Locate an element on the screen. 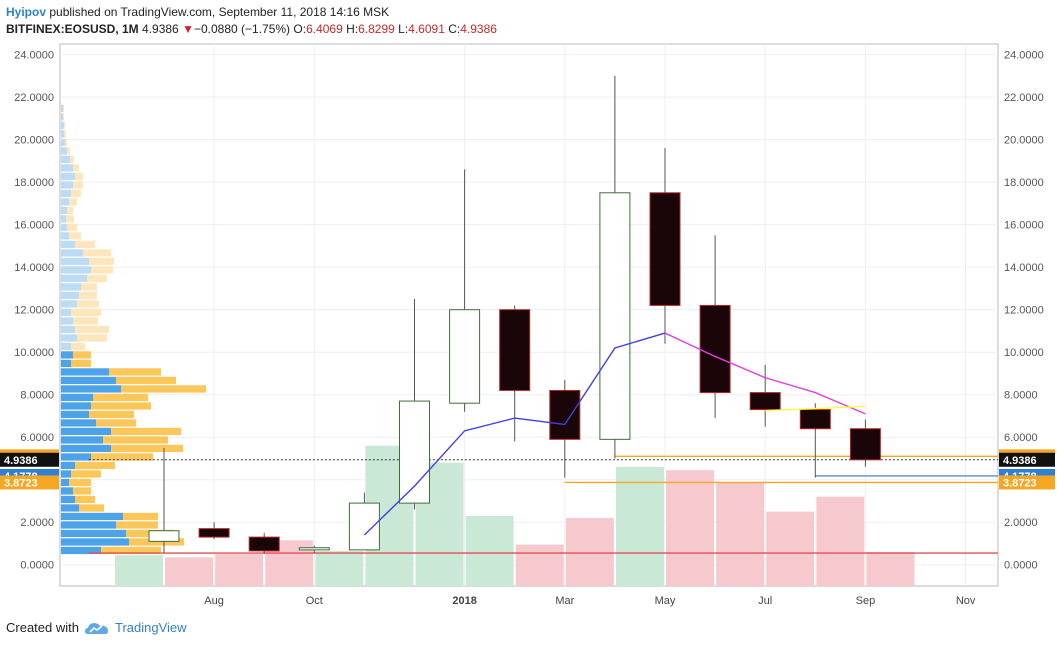  ma-line-blue is located at coordinates (514, 434).